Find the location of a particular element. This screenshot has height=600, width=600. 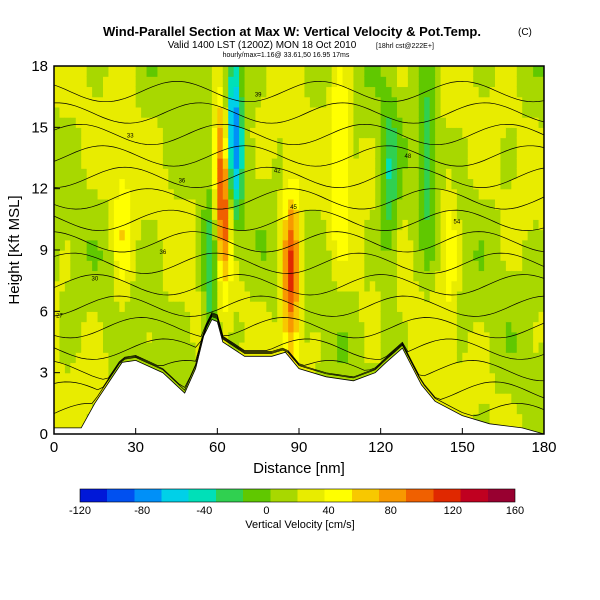

colorbar-tick-label: -120 is located at coordinates (80, 511).